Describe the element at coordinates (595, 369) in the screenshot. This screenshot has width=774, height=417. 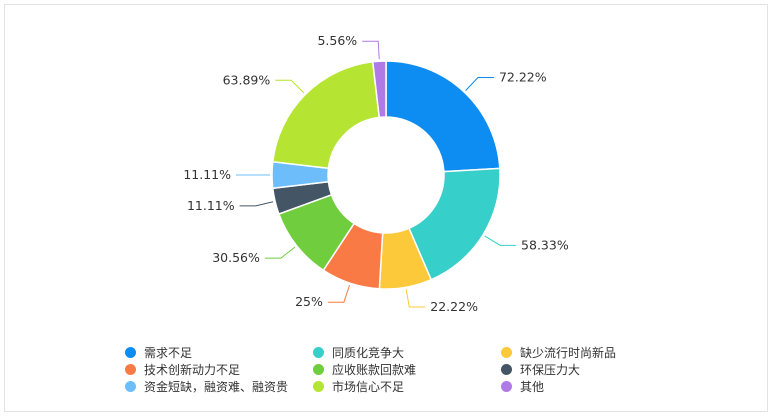
I see `legend-item-6: 环保压力大` at that location.